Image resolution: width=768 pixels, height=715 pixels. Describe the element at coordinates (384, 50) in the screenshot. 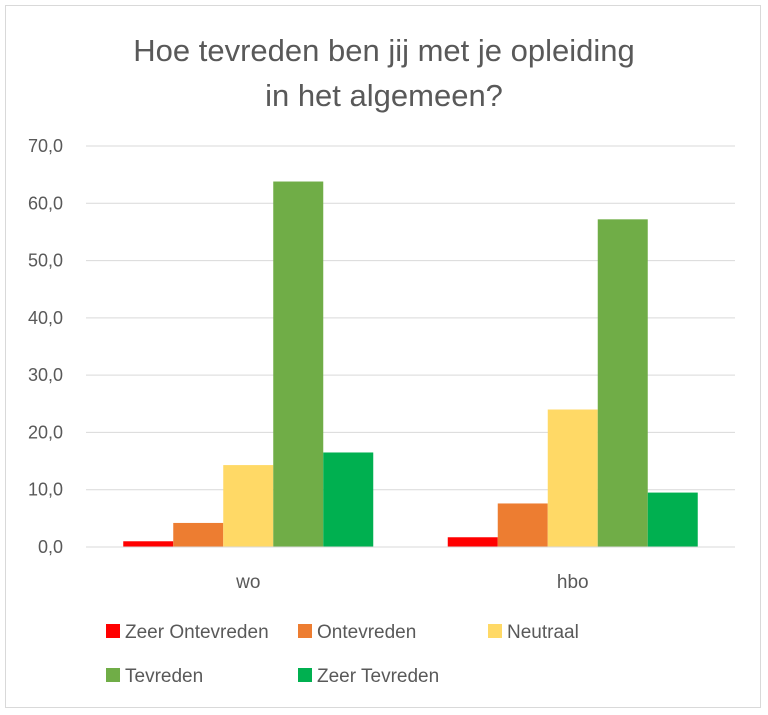

I see `chart-title-line-1: Hoe tevreden ben jij met je opleiding` at that location.